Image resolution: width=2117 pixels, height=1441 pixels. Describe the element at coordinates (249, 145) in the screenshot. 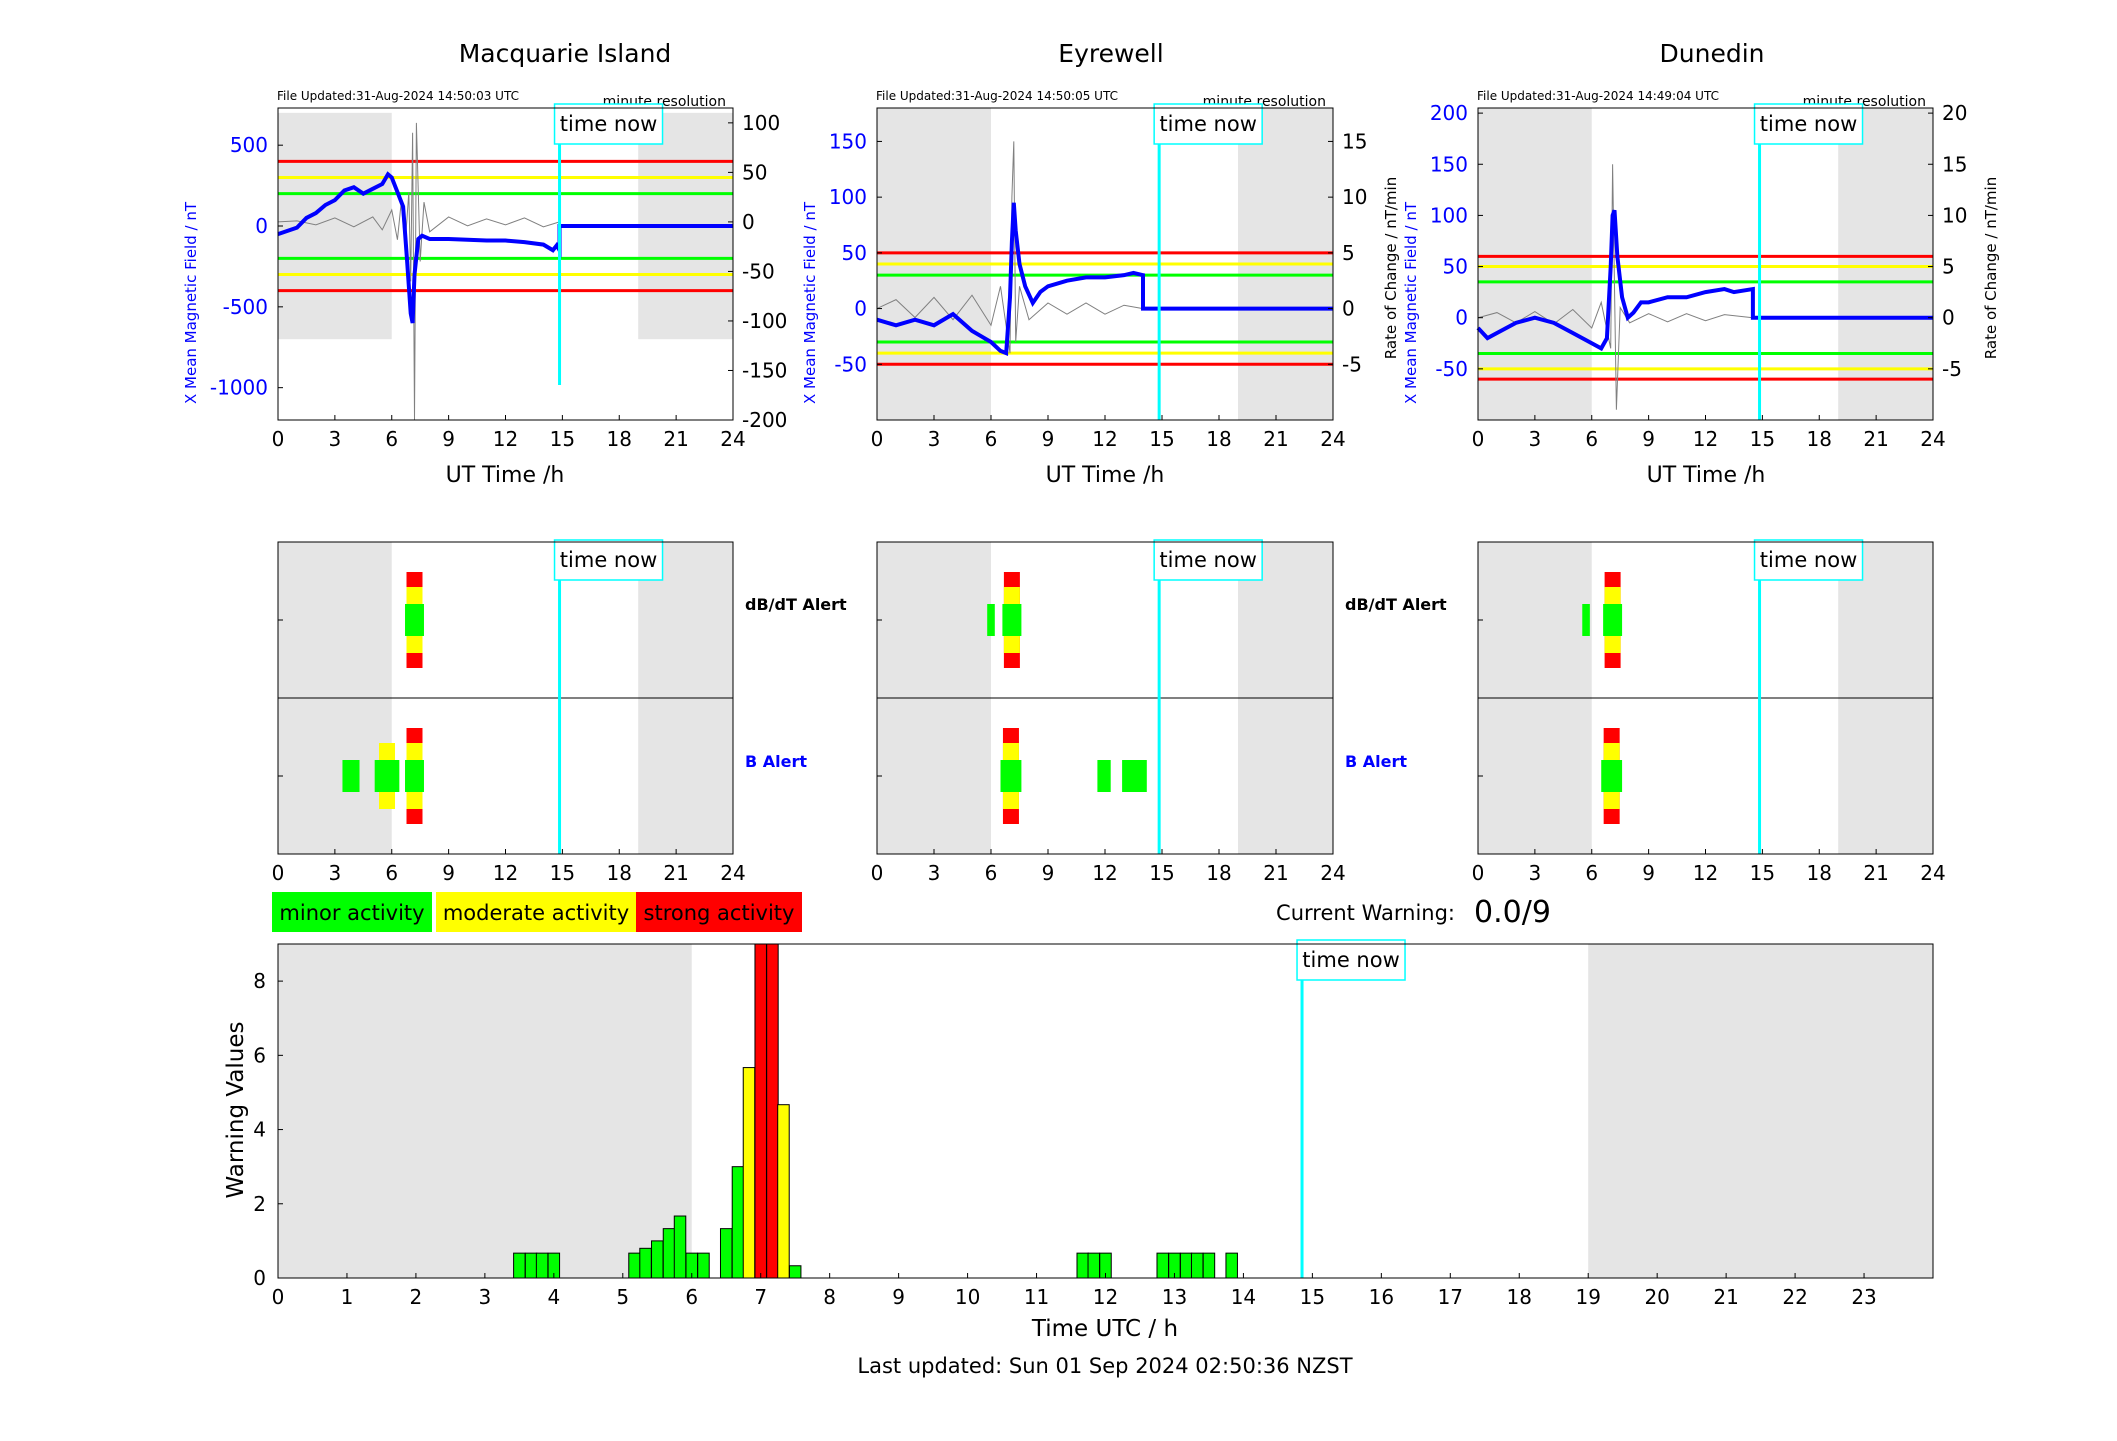

I see `y-tick-label: 500` at that location.